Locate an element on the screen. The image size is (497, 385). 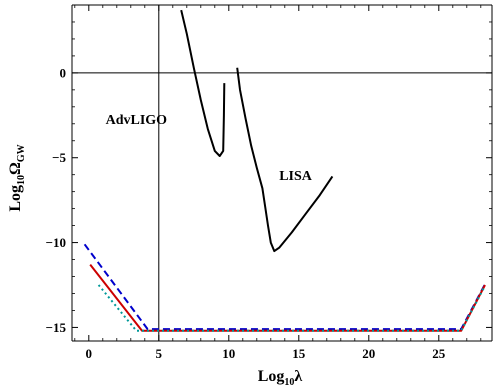
x-axis-title-sub: 10 is located at coordinates (289, 381).